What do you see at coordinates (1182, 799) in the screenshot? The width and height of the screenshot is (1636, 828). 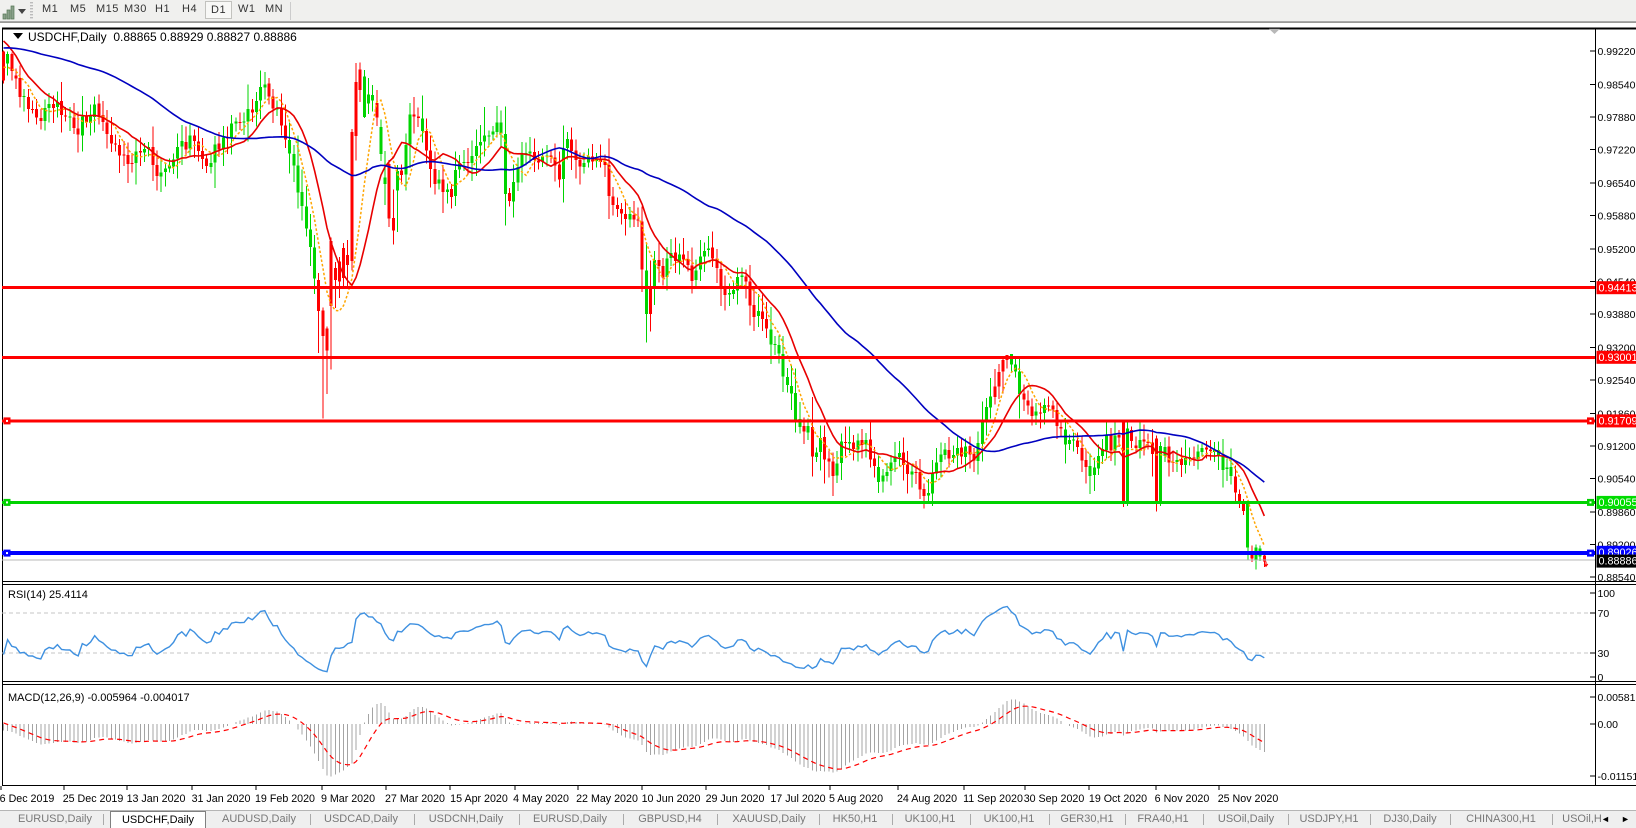 I see `svg-text: 6 Nov 2020` at bounding box center [1182, 799].